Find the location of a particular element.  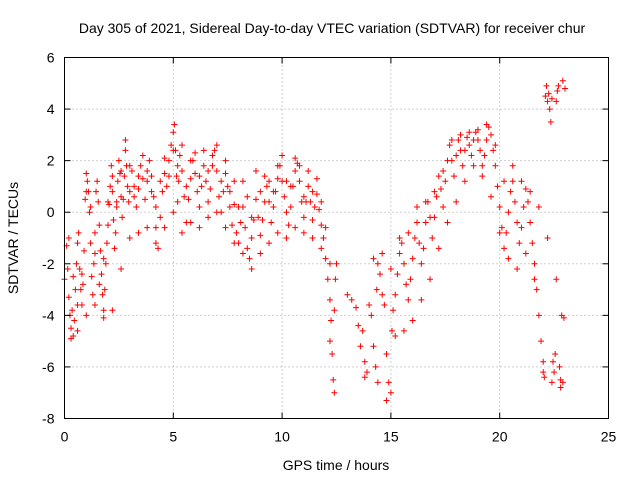

x-axis-label: GPS time / hours is located at coordinates (336, 465).